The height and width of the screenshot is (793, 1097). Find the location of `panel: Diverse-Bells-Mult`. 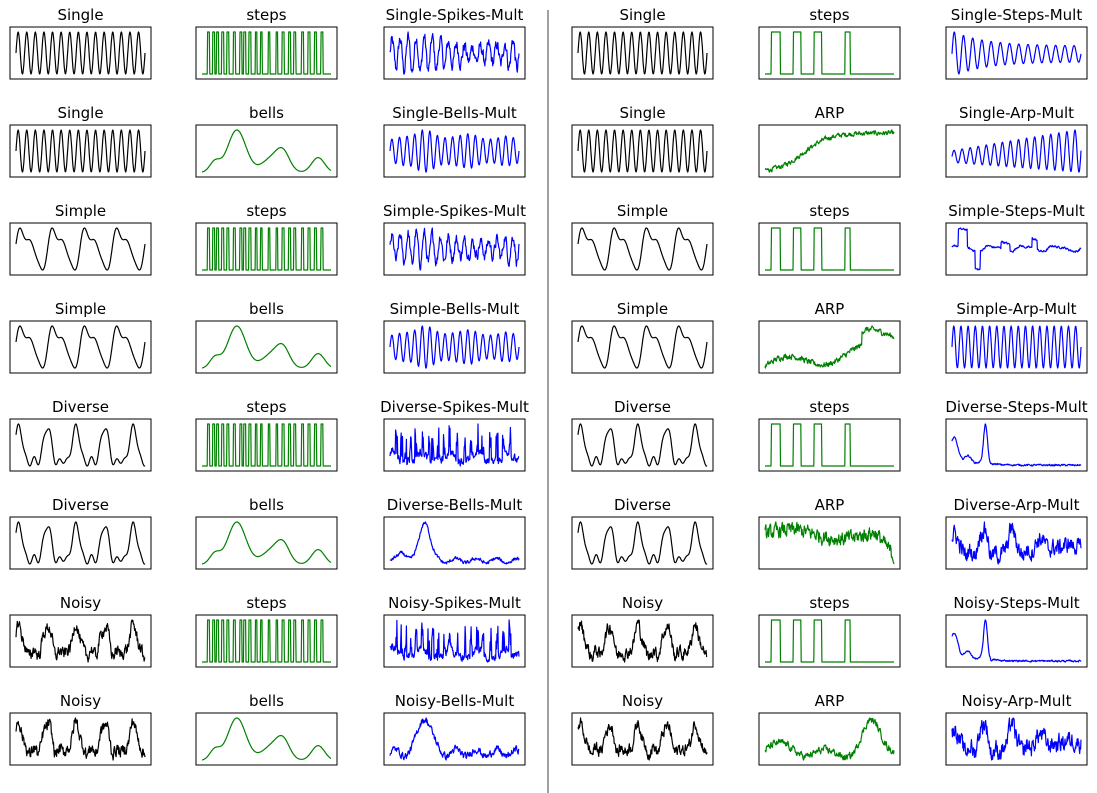

panel: Diverse-Bells-Mult is located at coordinates (454, 533).